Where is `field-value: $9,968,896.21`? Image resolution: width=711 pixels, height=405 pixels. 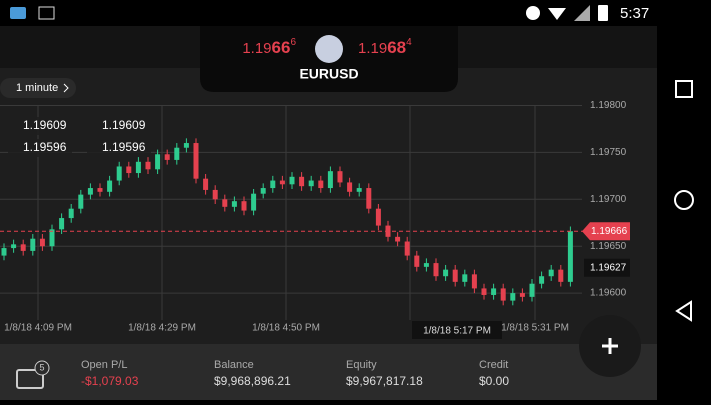
field-value: $9,968,896.21 is located at coordinates (252, 381).